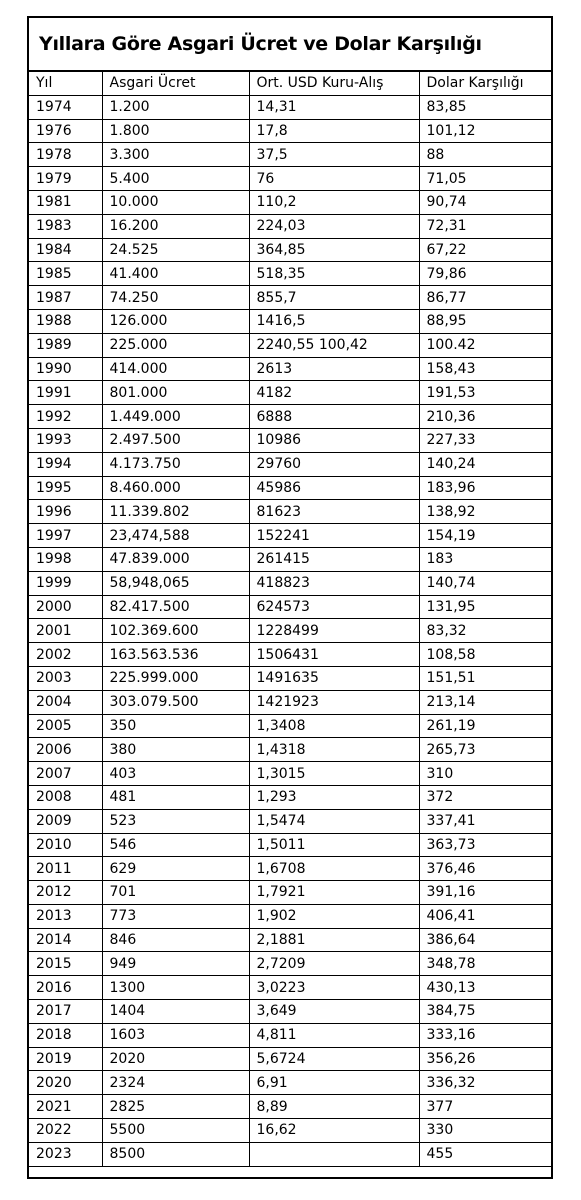 This screenshot has height=1200, width=581. I want to click on cell-usd-rate: 261415, so click(334, 559).